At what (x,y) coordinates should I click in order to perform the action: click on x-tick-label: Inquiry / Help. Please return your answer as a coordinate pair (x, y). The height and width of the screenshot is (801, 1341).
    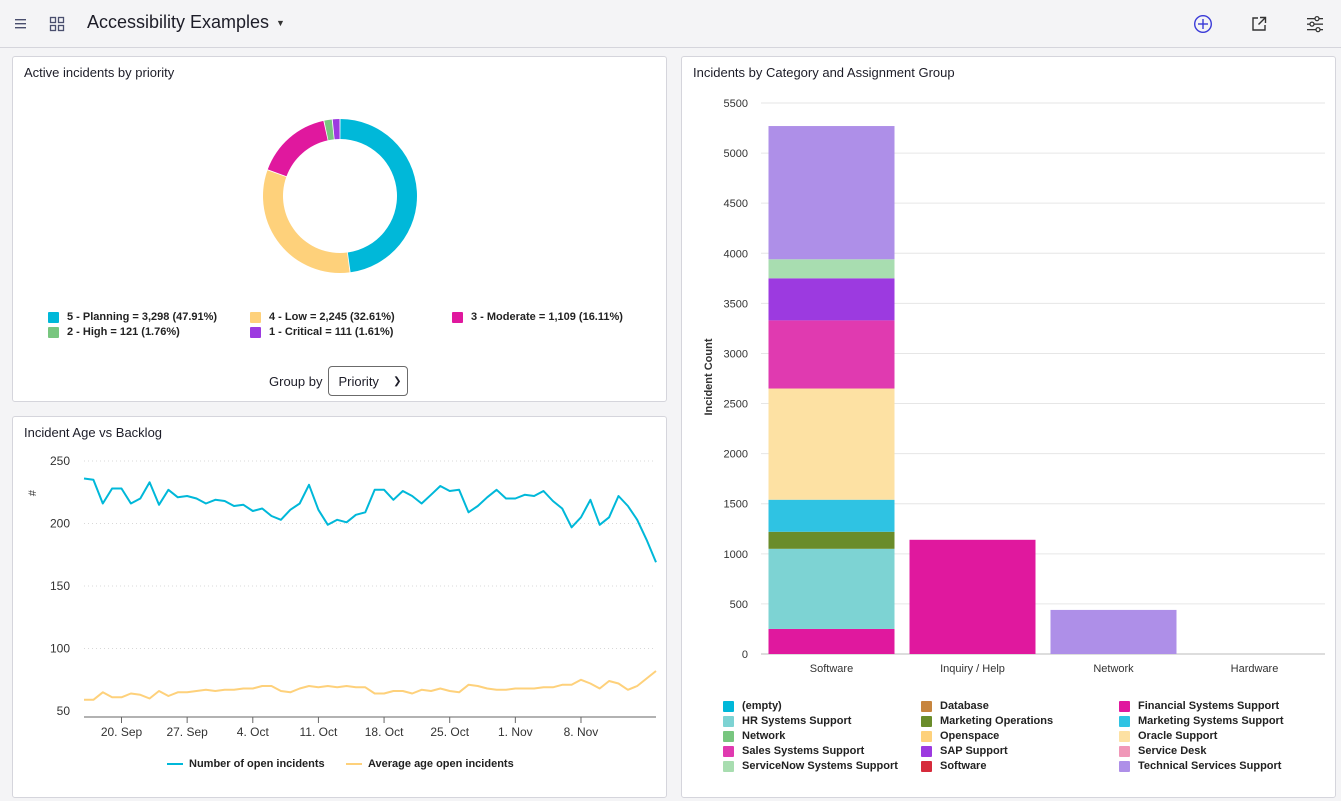
    Looking at the image, I should click on (972, 669).